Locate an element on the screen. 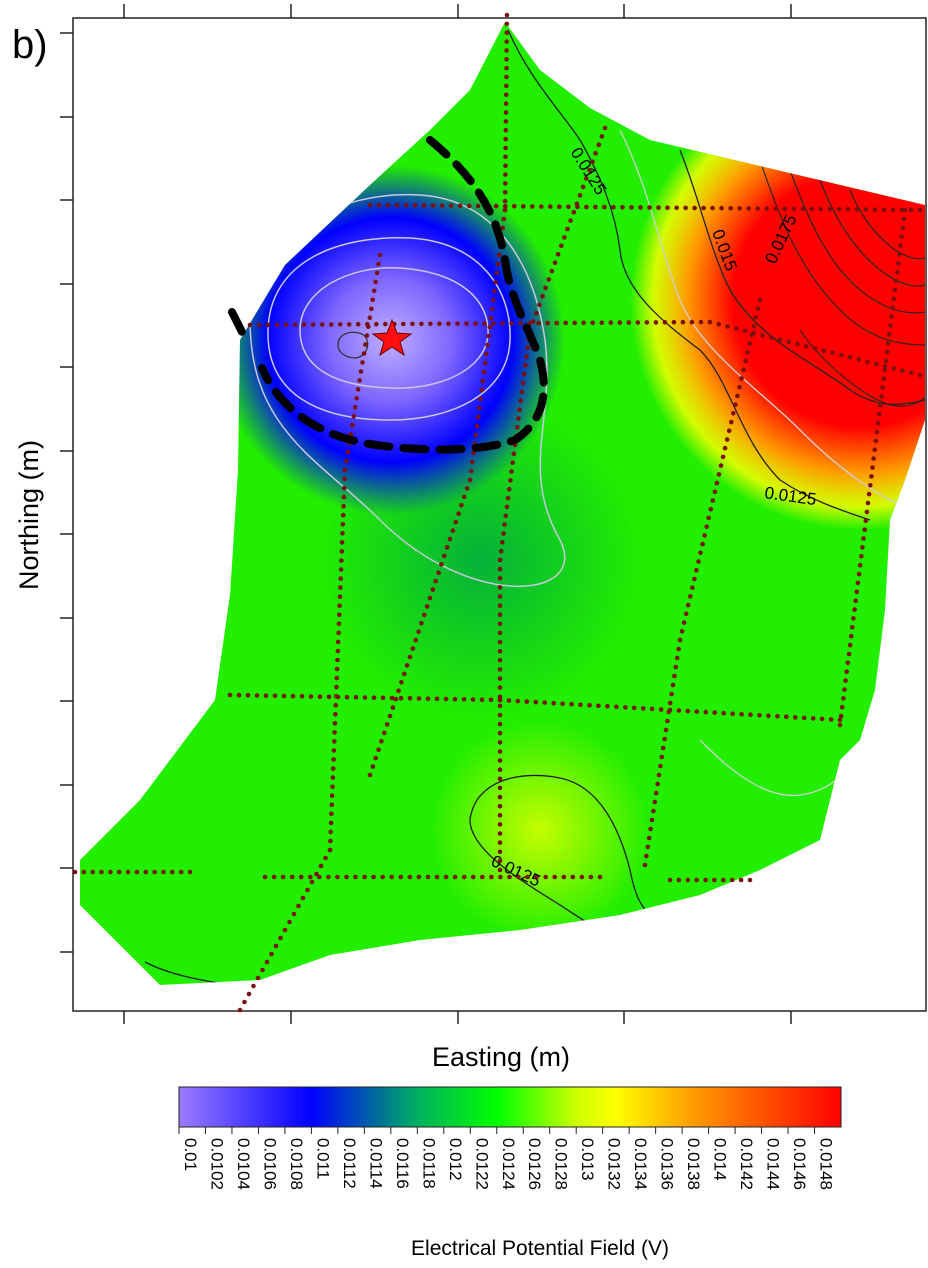  colorbar-title: Electrical Potential Field (V) is located at coordinates (540, 1248).